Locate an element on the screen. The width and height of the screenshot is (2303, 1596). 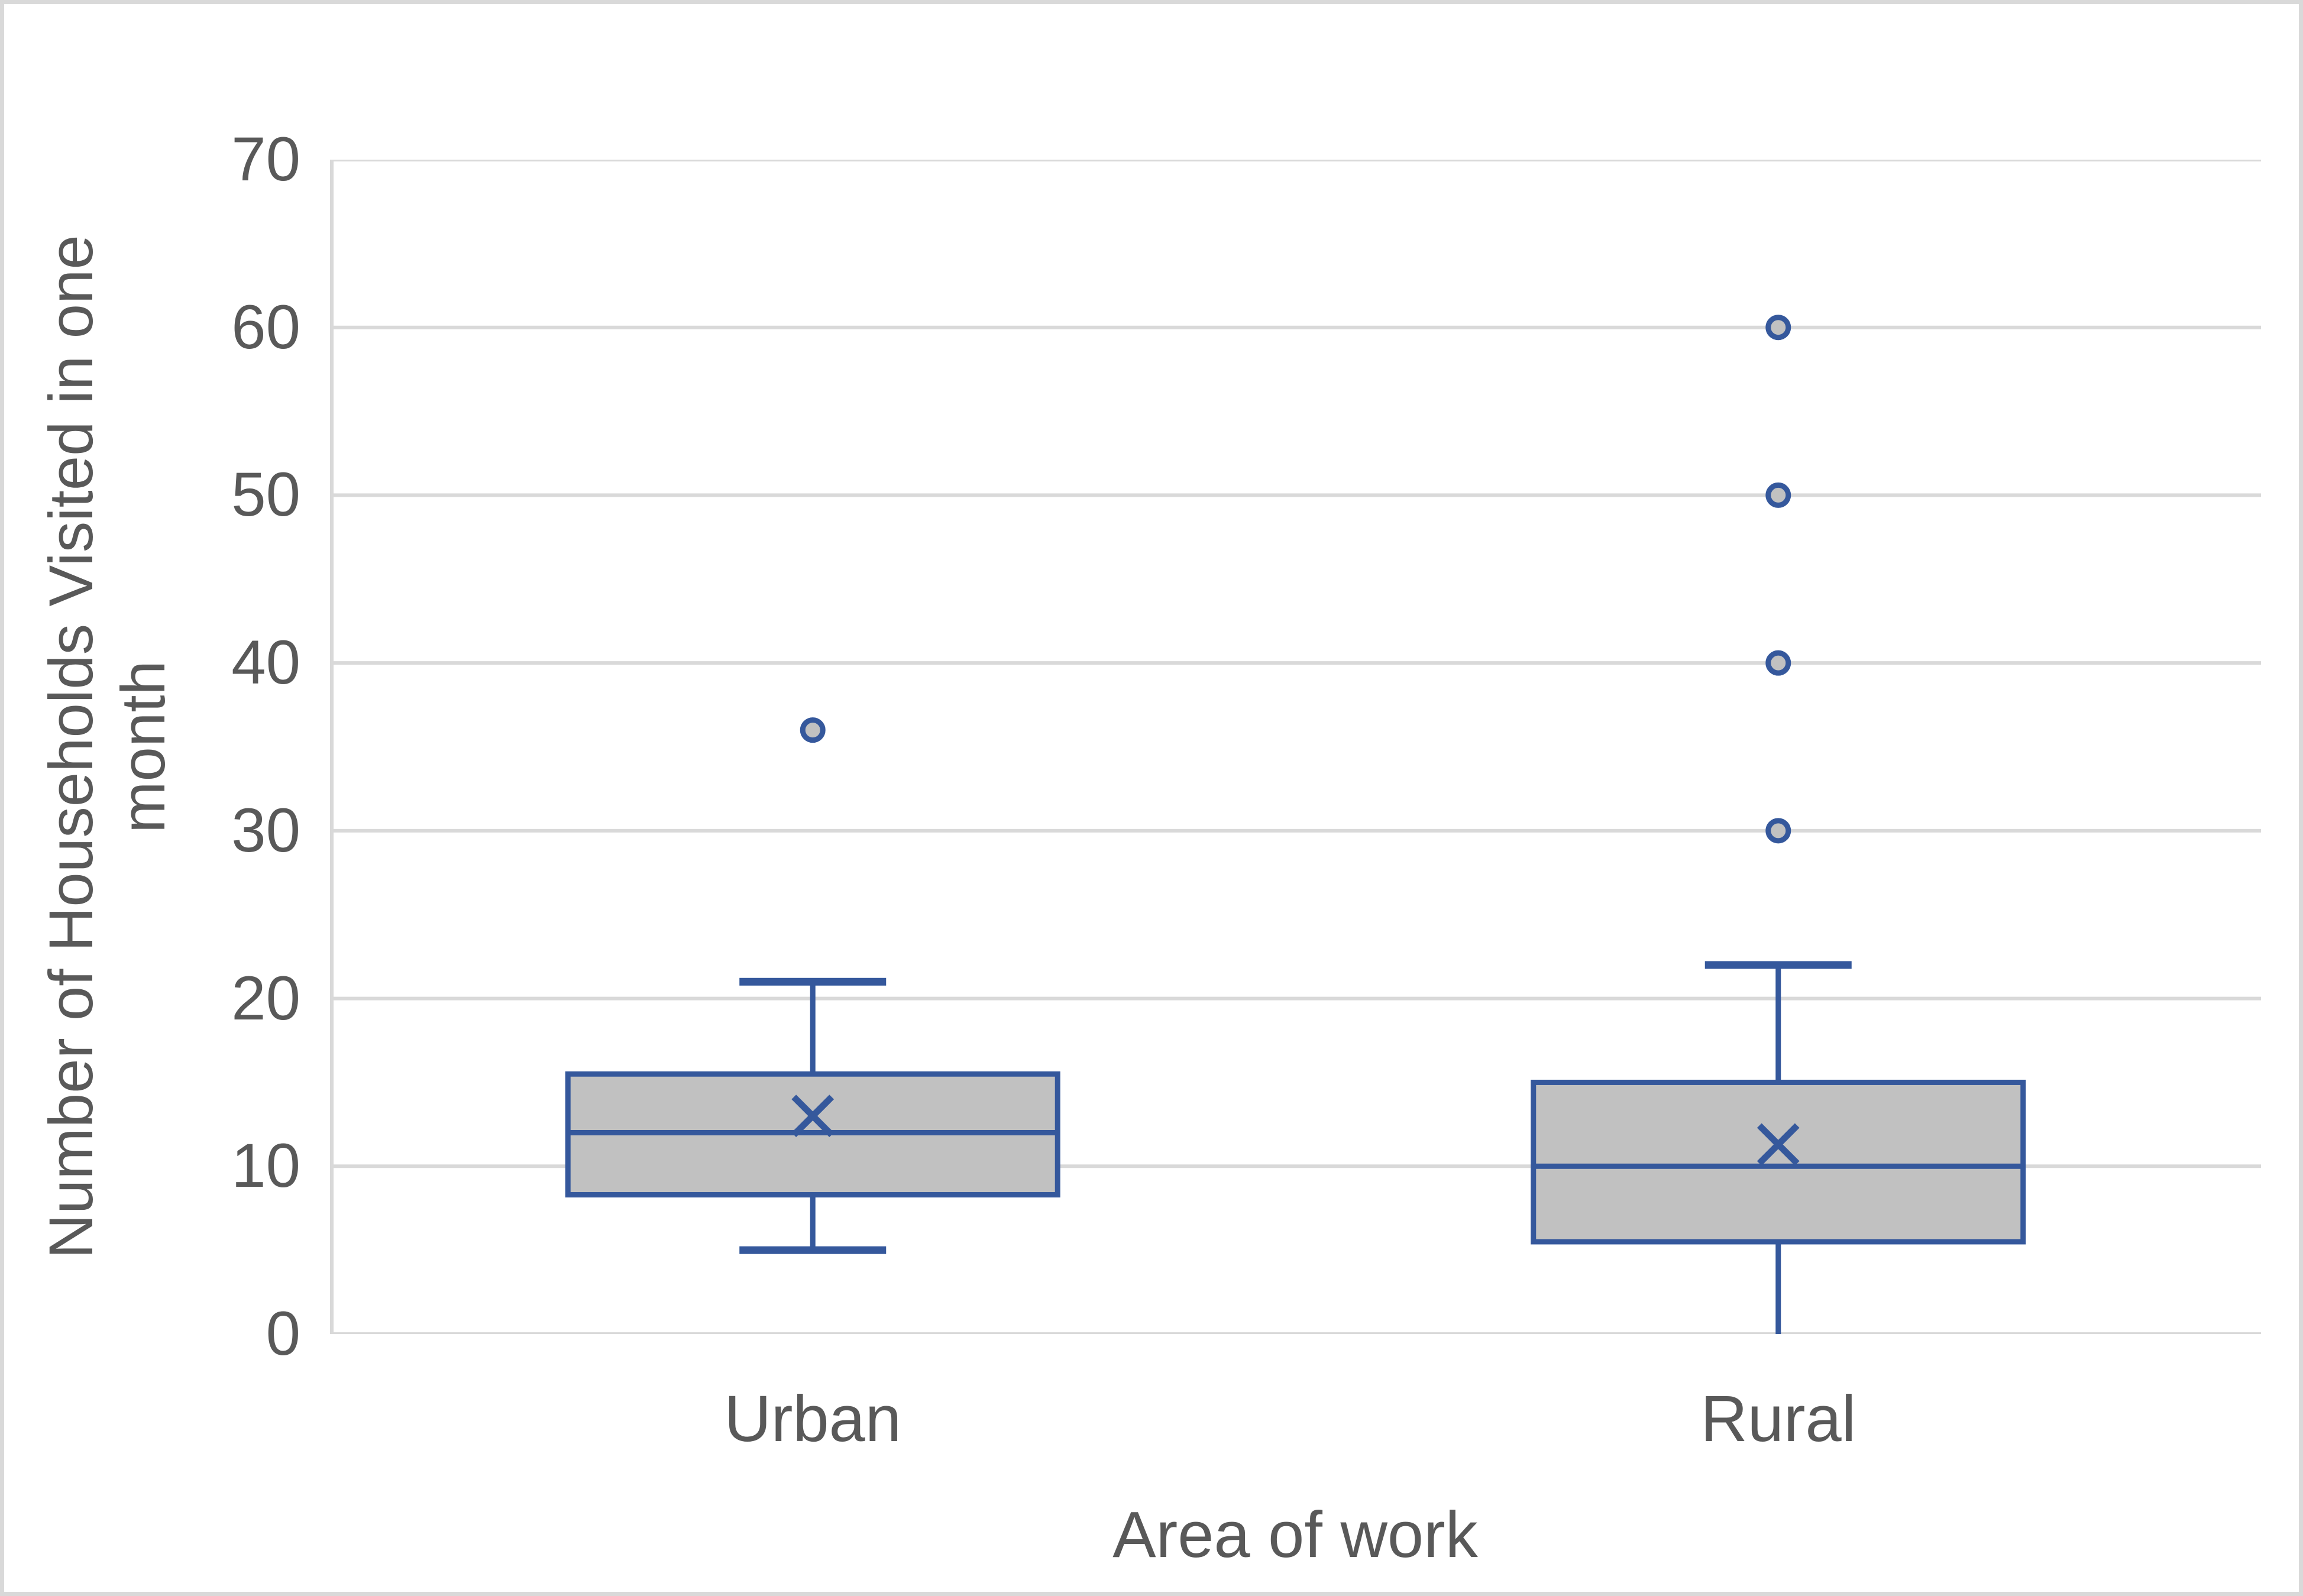
mean-marker-rural is located at coordinates (1778, 1144).